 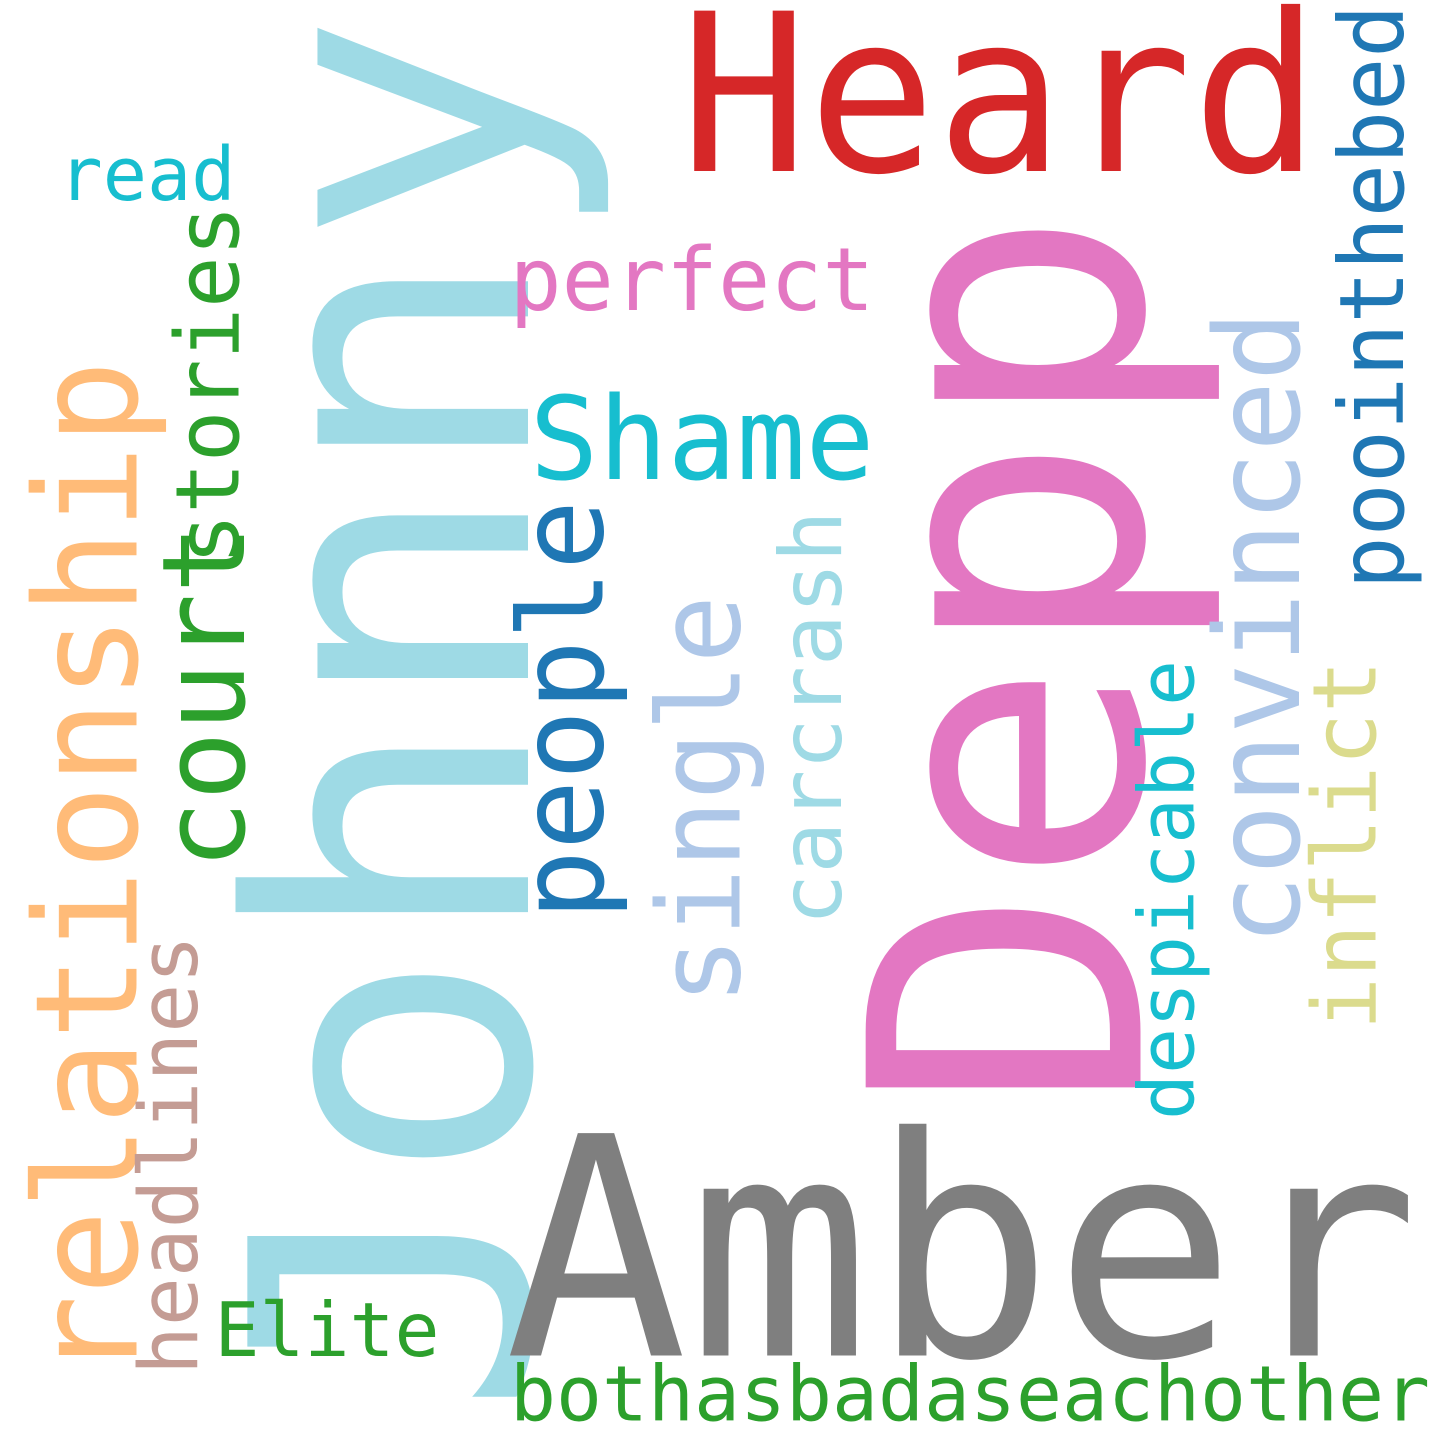 I want to click on word: Heard, so click(x=1000, y=111).